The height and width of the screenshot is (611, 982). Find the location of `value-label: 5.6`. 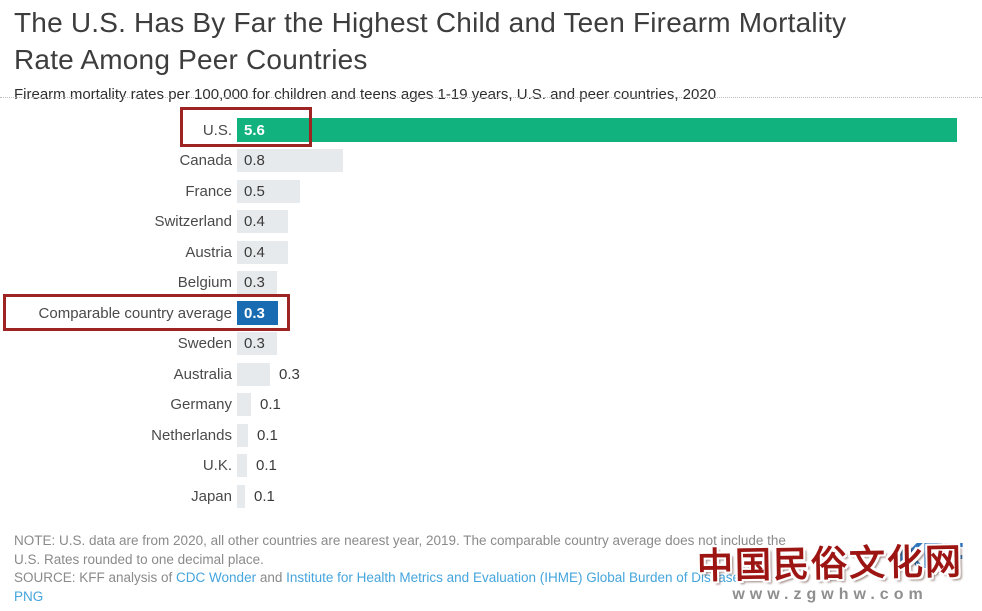

value-label: 5.6 is located at coordinates (254, 130).